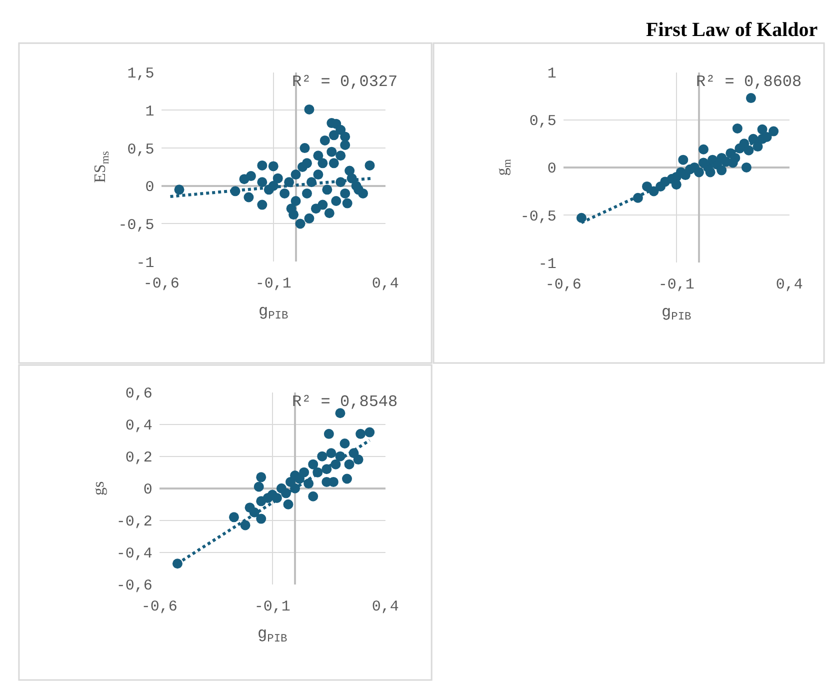 This screenshot has height=691, width=839. What do you see at coordinates (99, 488) in the screenshot?
I see `y-axis-title: gs` at bounding box center [99, 488].